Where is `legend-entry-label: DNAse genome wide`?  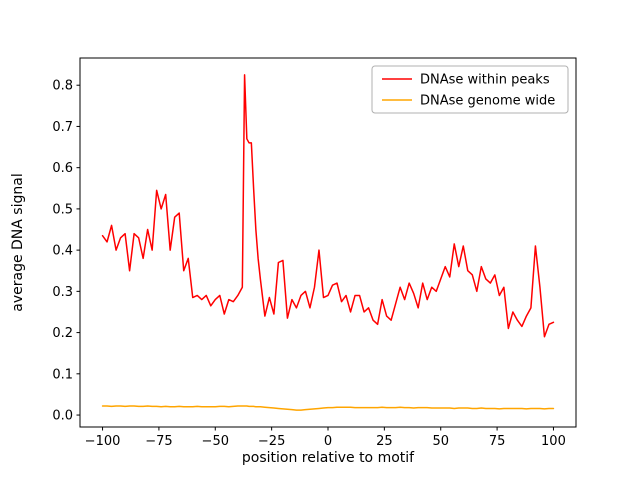
legend-entry-label: DNAse genome wide is located at coordinates (487, 101).